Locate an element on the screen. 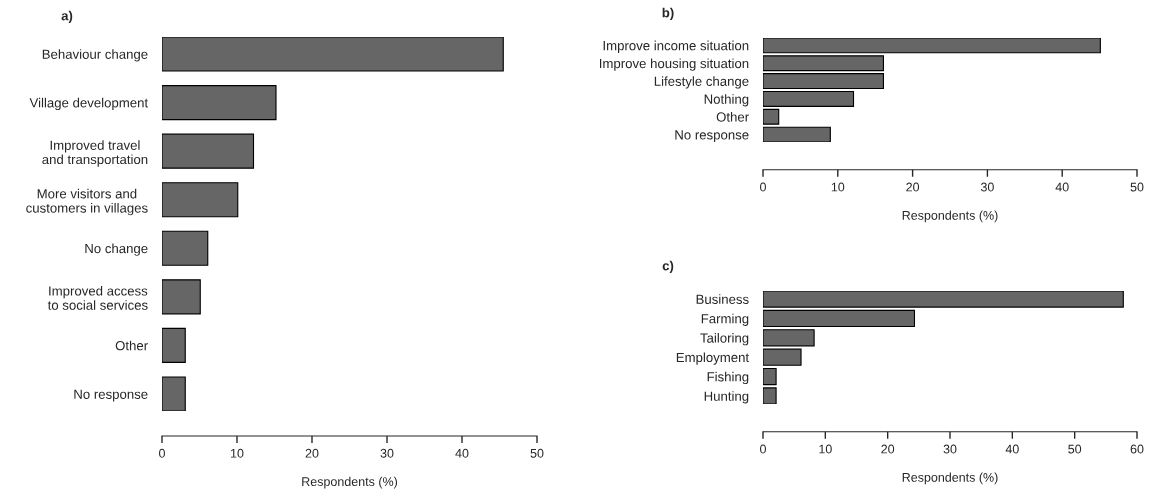 The image size is (1149, 499). y-tick-label: Fishing is located at coordinates (728, 378).